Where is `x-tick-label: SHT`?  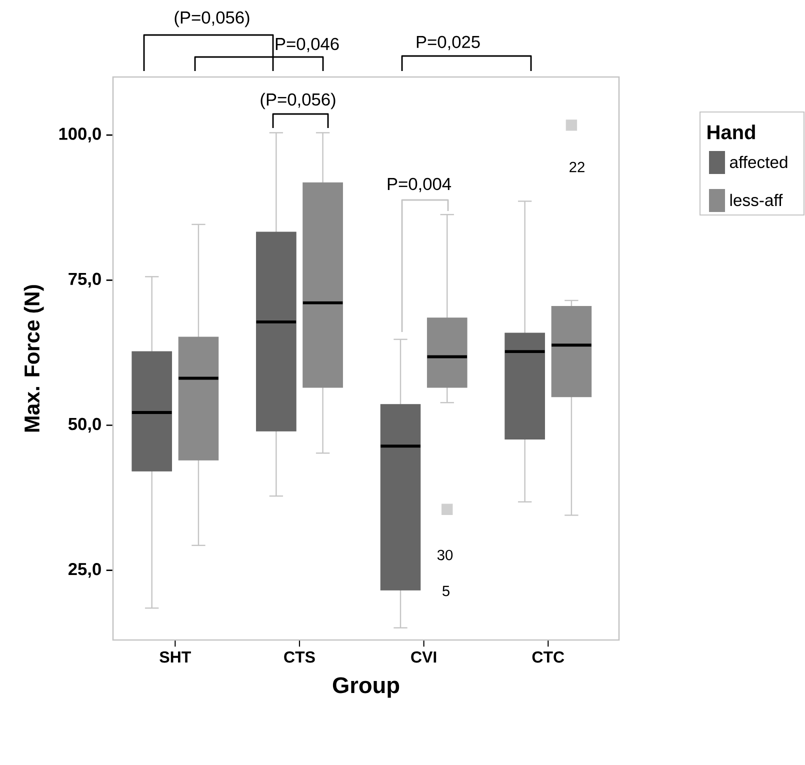 x-tick-label: SHT is located at coordinates (175, 657).